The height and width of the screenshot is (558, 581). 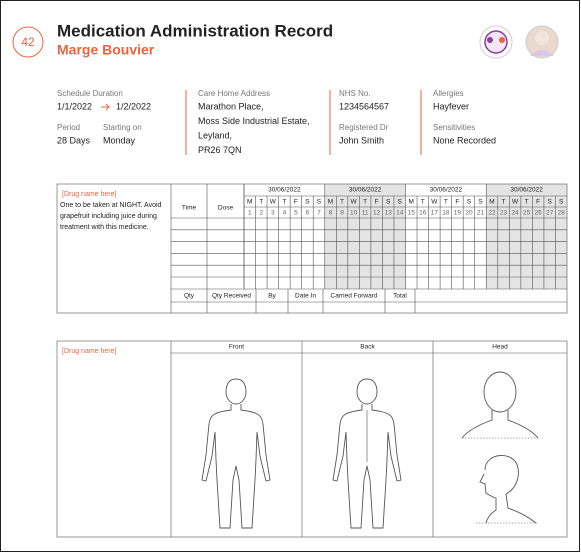 What do you see at coordinates (231, 296) in the screenshot?
I see `footer-label: Qty Received` at bounding box center [231, 296].